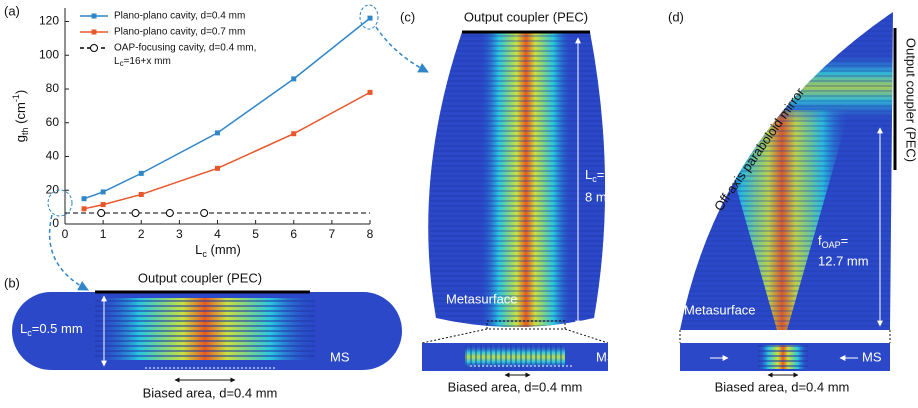 Image resolution: width=918 pixels, height=408 pixels. What do you see at coordinates (179, 16) in the screenshot?
I see `legend-label: Plano-plano cavity, d=0.4 mm` at bounding box center [179, 16].